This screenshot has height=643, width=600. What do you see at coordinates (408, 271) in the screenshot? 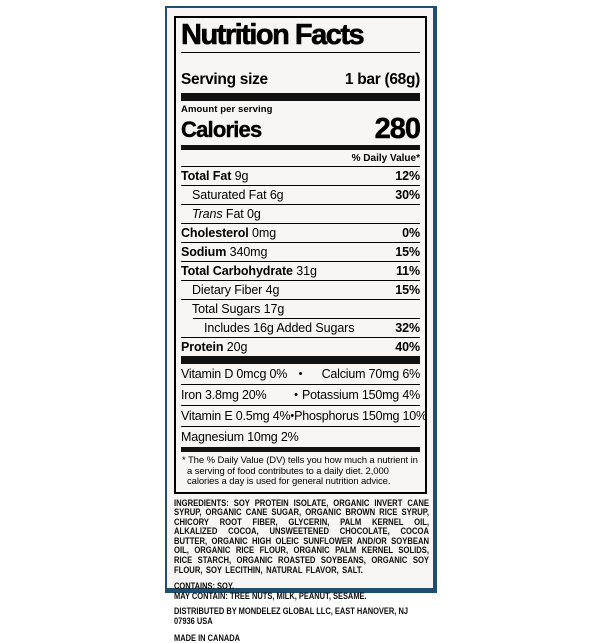
I see `nutrient-dv: 11%` at bounding box center [408, 271].